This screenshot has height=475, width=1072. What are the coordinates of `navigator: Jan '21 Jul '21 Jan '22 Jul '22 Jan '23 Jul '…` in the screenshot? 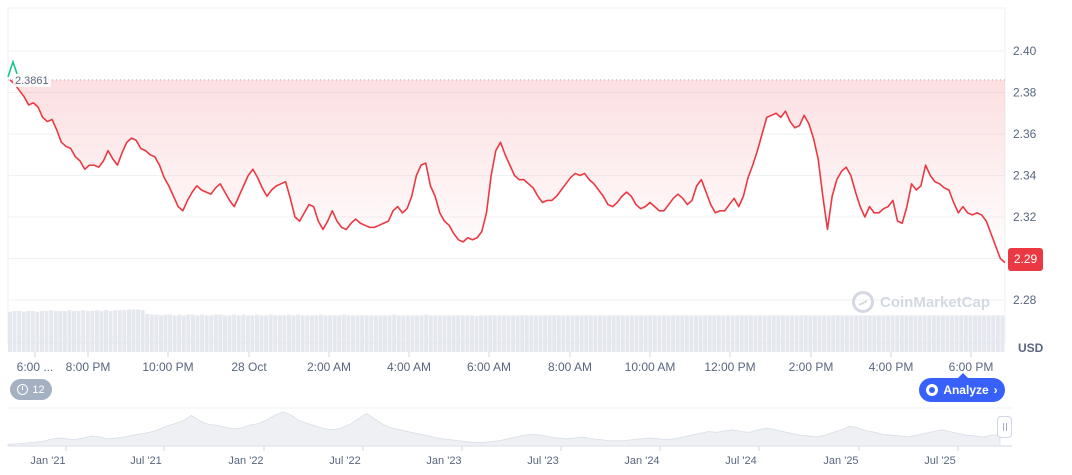 It's located at (509, 437).